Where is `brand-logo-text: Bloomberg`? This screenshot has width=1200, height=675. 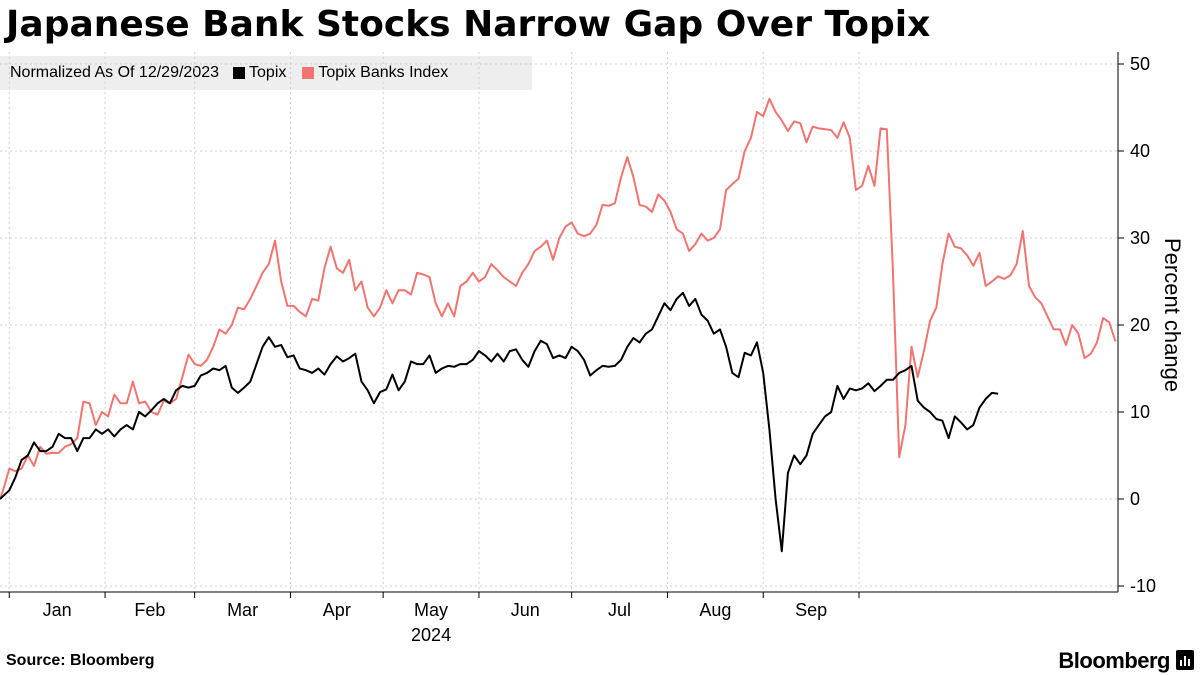
brand-logo-text: Bloomberg is located at coordinates (1114, 660).